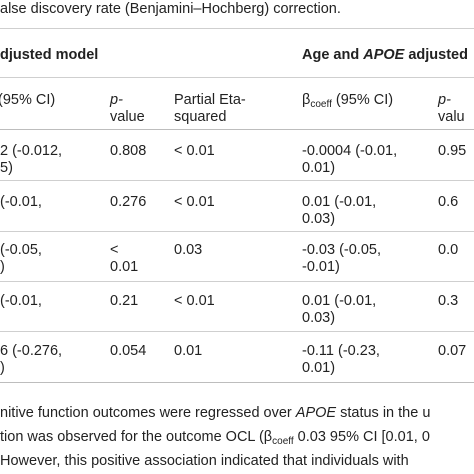 The width and height of the screenshot is (474, 474). What do you see at coordinates (49, 55) in the screenshot?
I see `group-header-left: djusted model` at bounding box center [49, 55].